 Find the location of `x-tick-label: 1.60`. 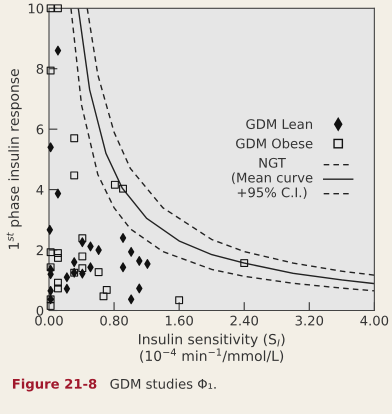

x-tick-label: 1.60 is located at coordinates (179, 321).